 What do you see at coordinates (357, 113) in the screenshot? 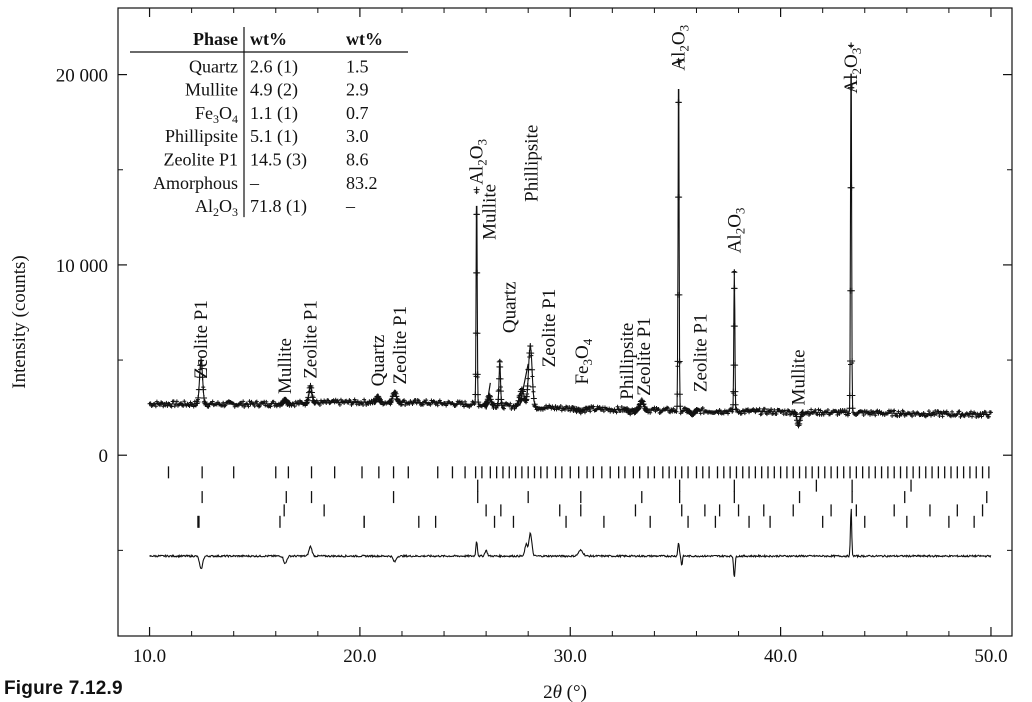
I see `table-wt2-cell: 0.7` at bounding box center [357, 113].